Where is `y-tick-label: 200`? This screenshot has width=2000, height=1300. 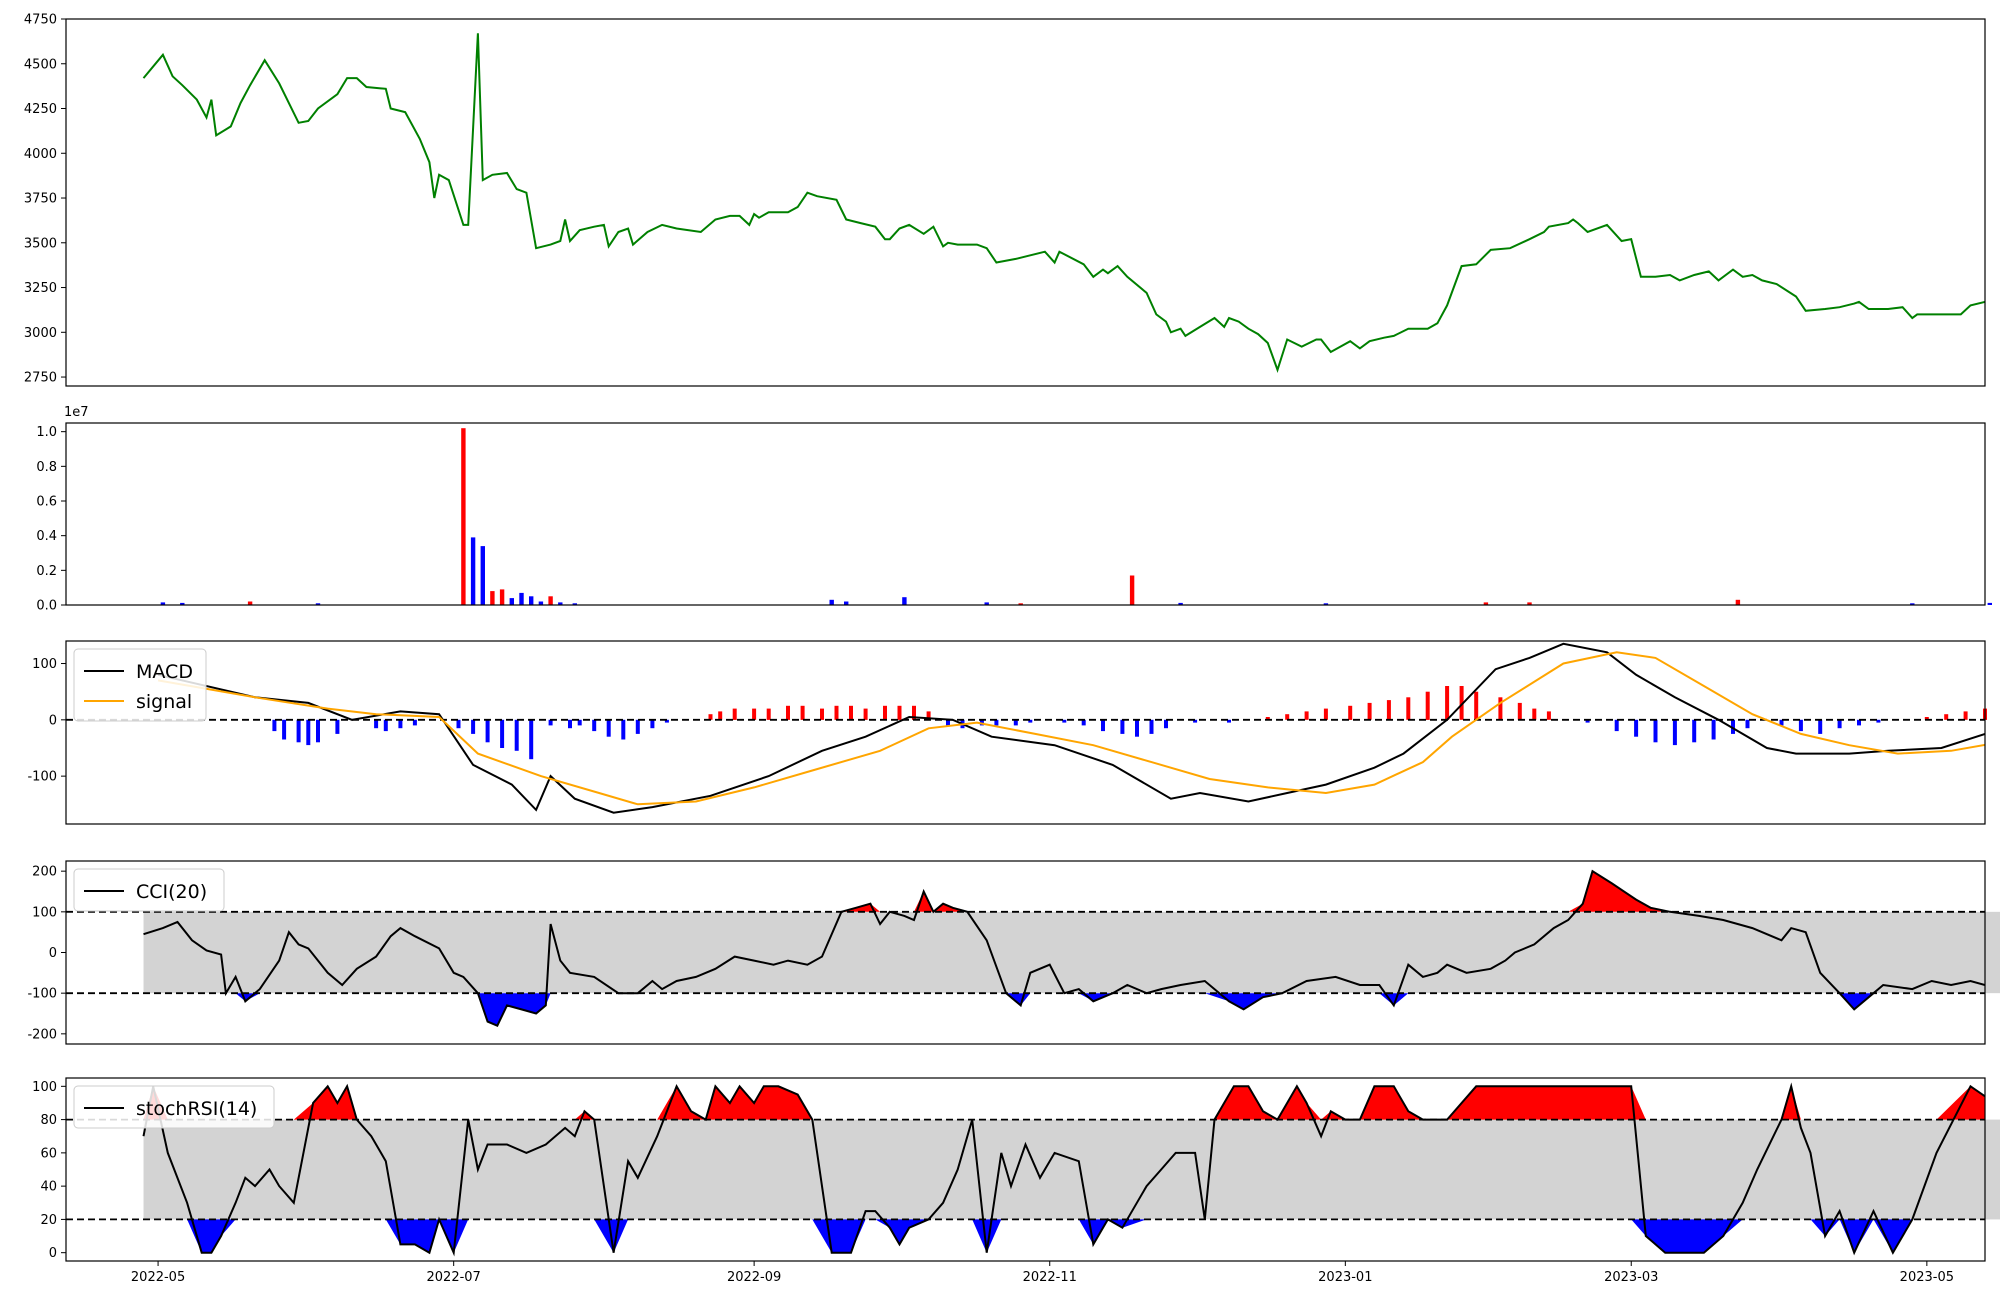 y-tick-label: 200 is located at coordinates (44, 872).